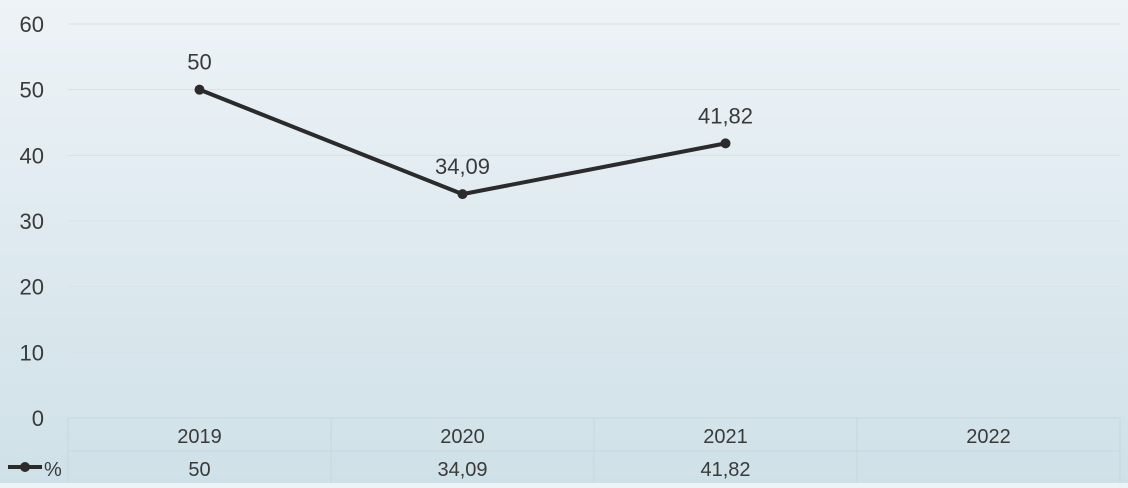 This screenshot has height=488, width=1128. Describe the element at coordinates (462, 166) in the screenshot. I see `data-label: 34,09` at that location.